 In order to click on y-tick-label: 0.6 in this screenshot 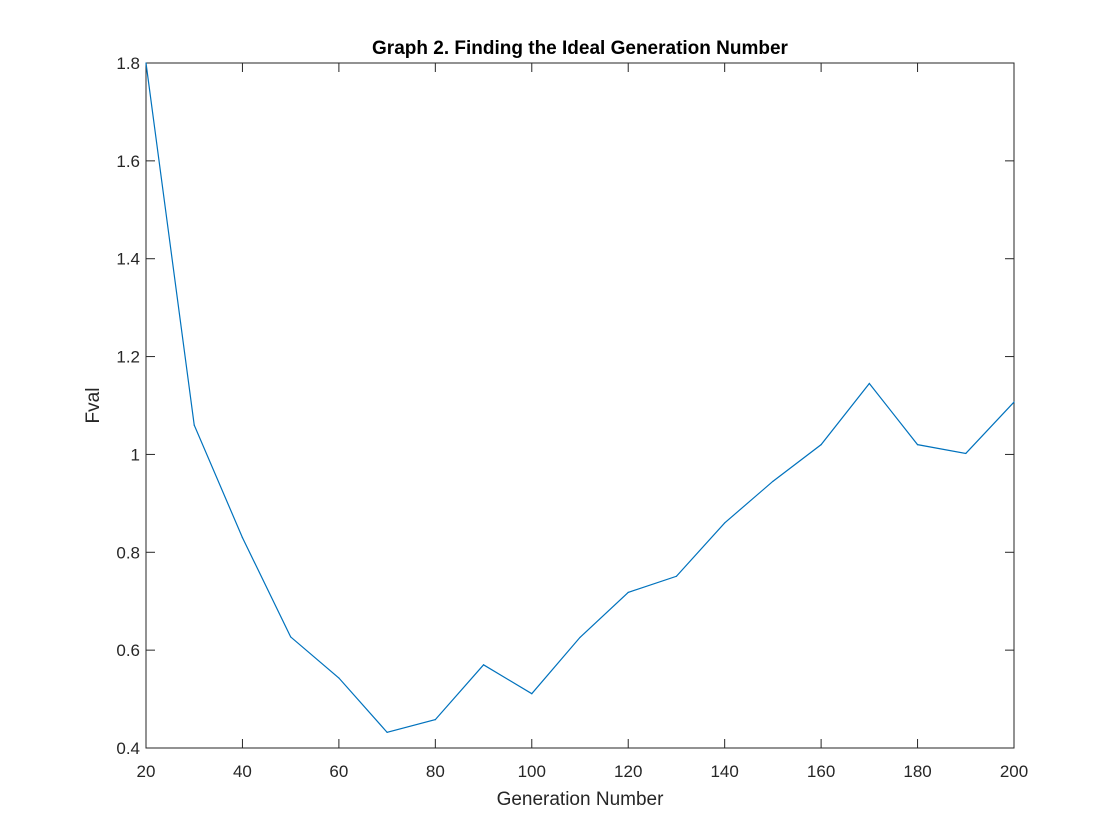, I will do `click(128, 650)`.